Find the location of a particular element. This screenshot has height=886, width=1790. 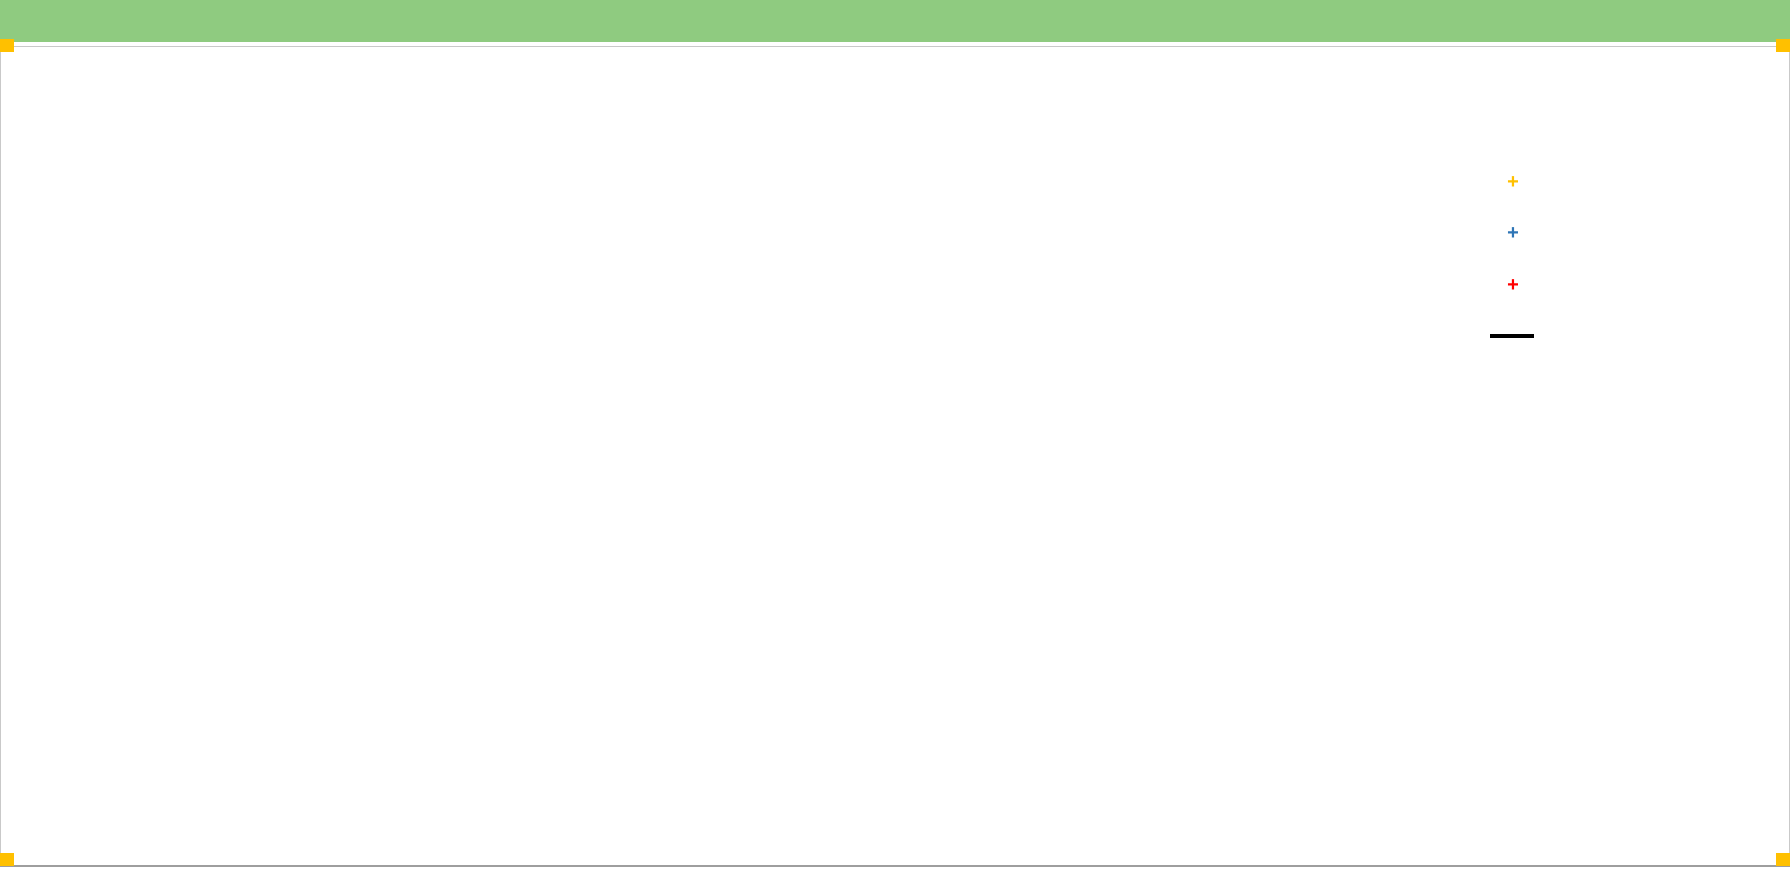

legend-item-a04: + is located at coordinates (1586, 182).